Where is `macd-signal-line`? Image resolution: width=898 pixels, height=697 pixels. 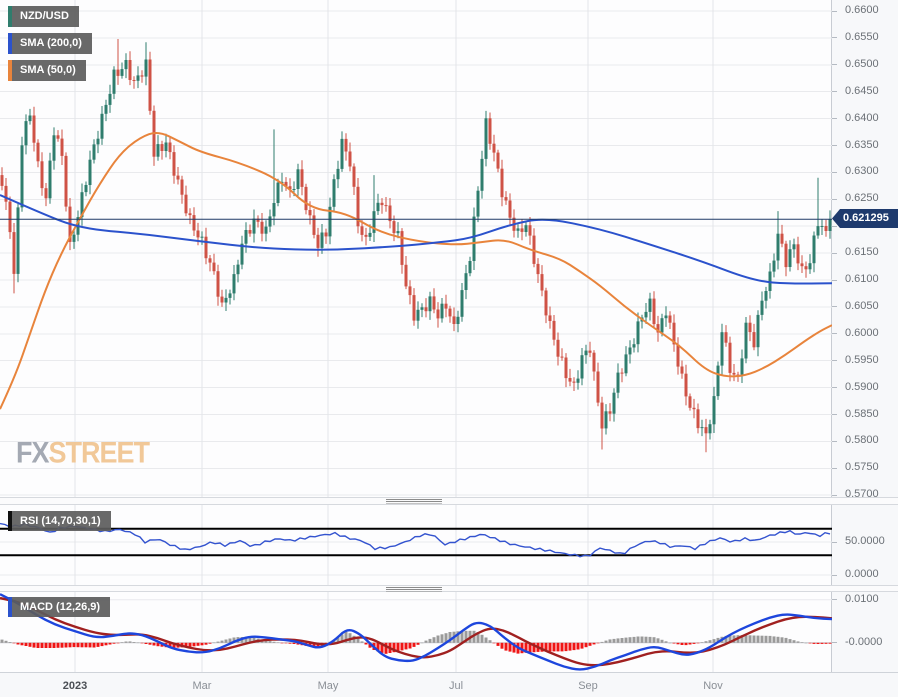
macd-signal-line is located at coordinates (416, 631).